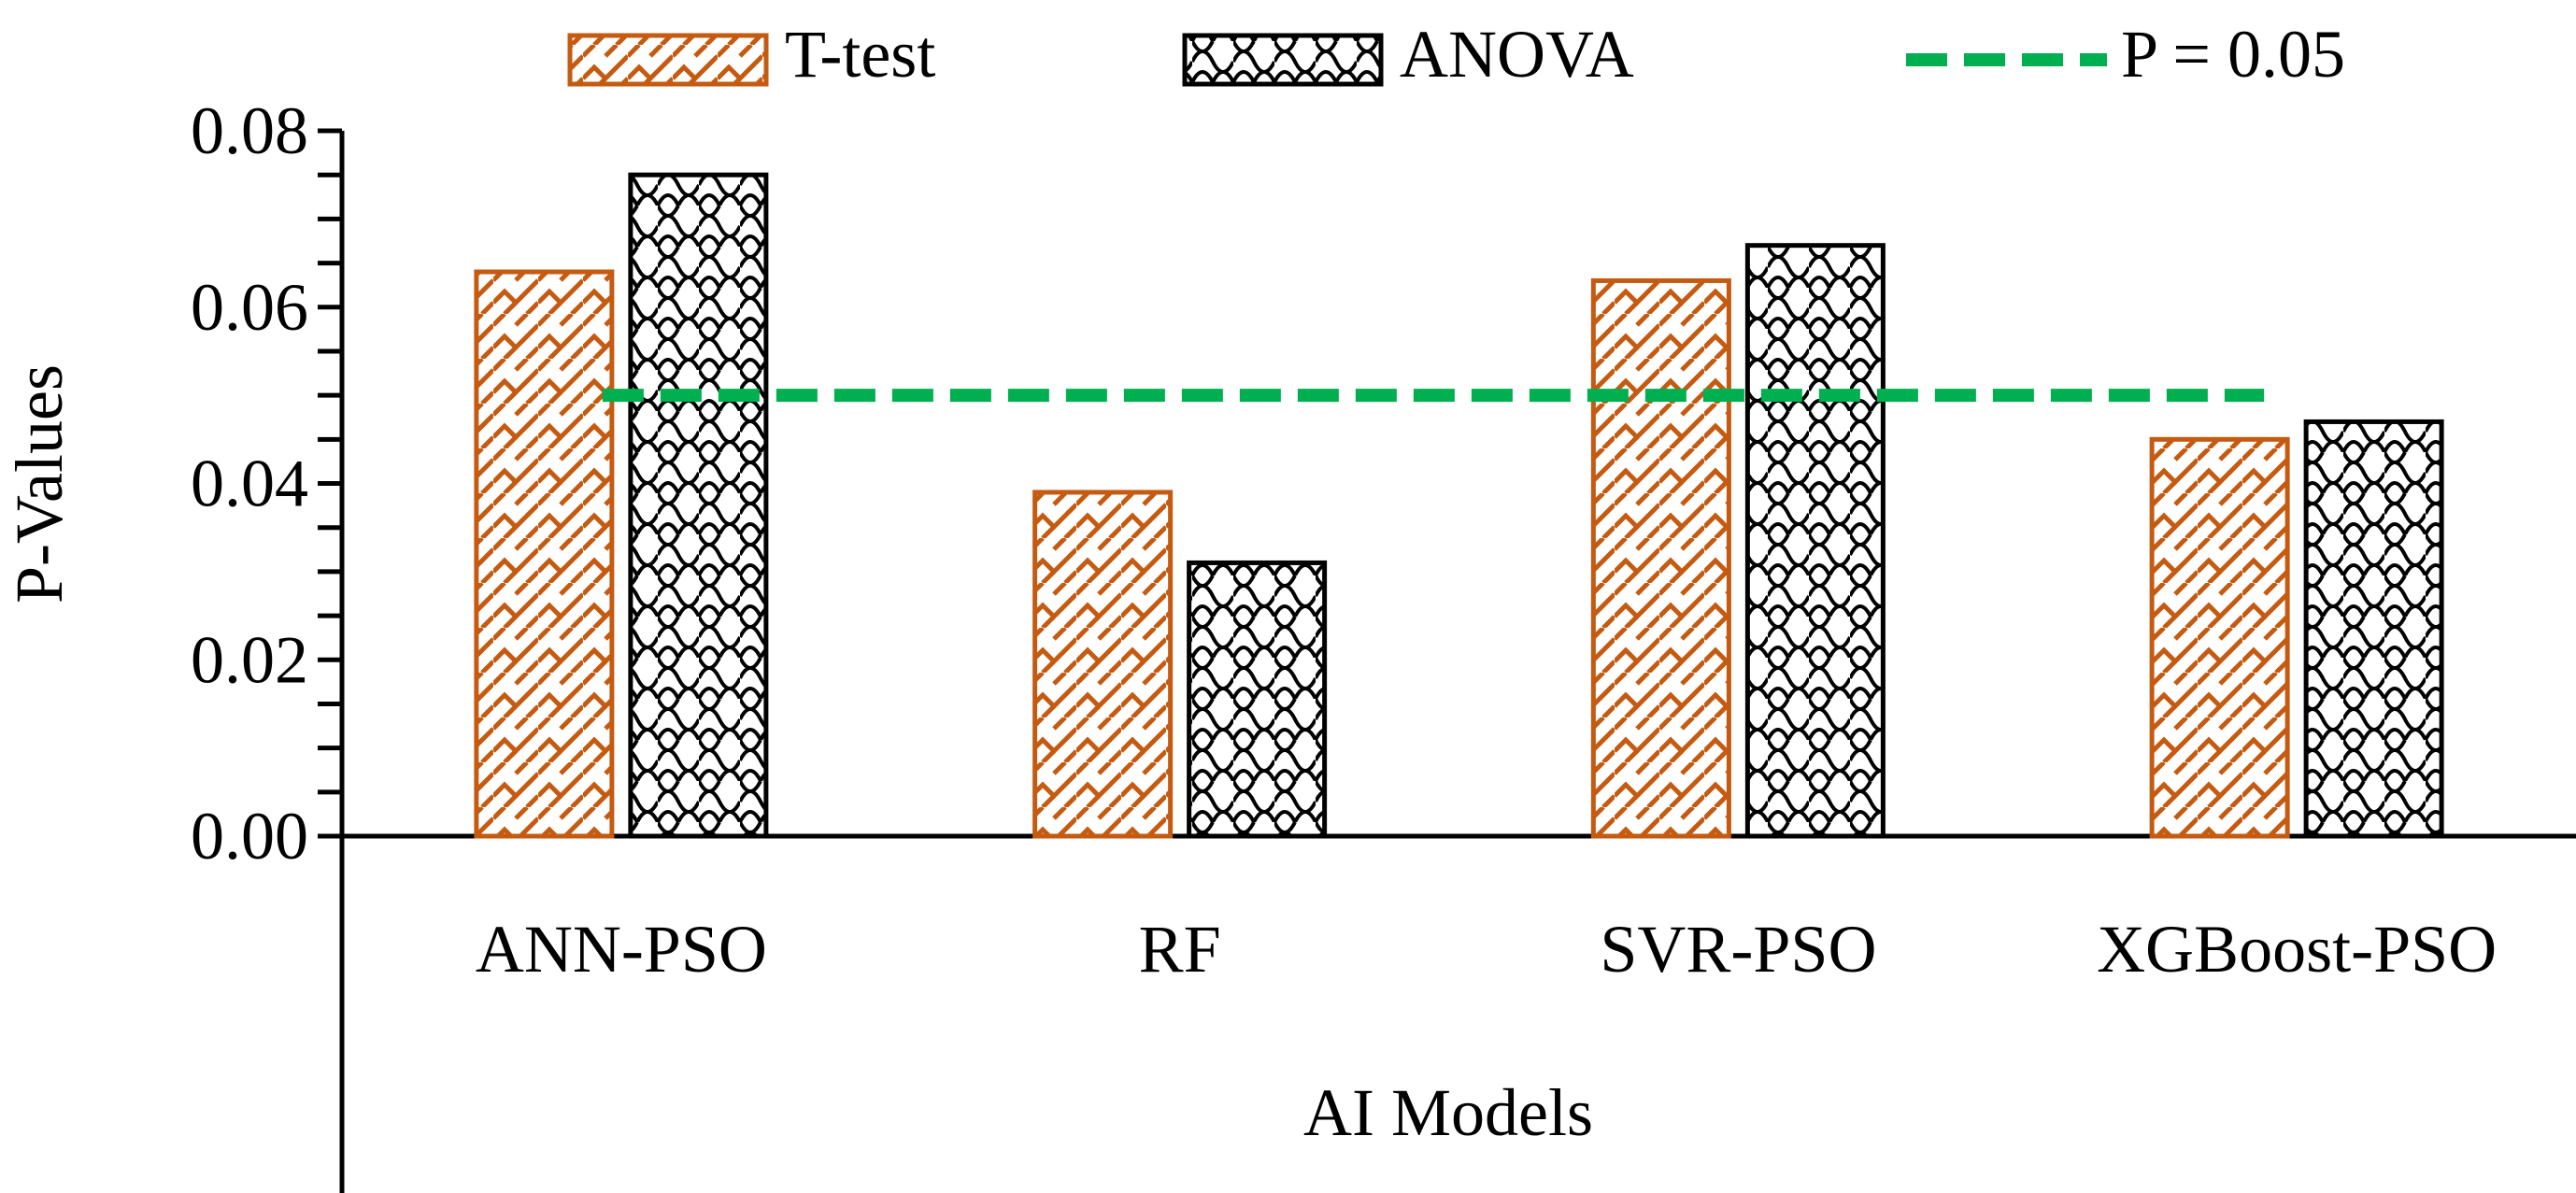 This screenshot has width=2576, height=1193. Describe the element at coordinates (250, 307) in the screenshot. I see `y-tick-label: 0.06` at that location.